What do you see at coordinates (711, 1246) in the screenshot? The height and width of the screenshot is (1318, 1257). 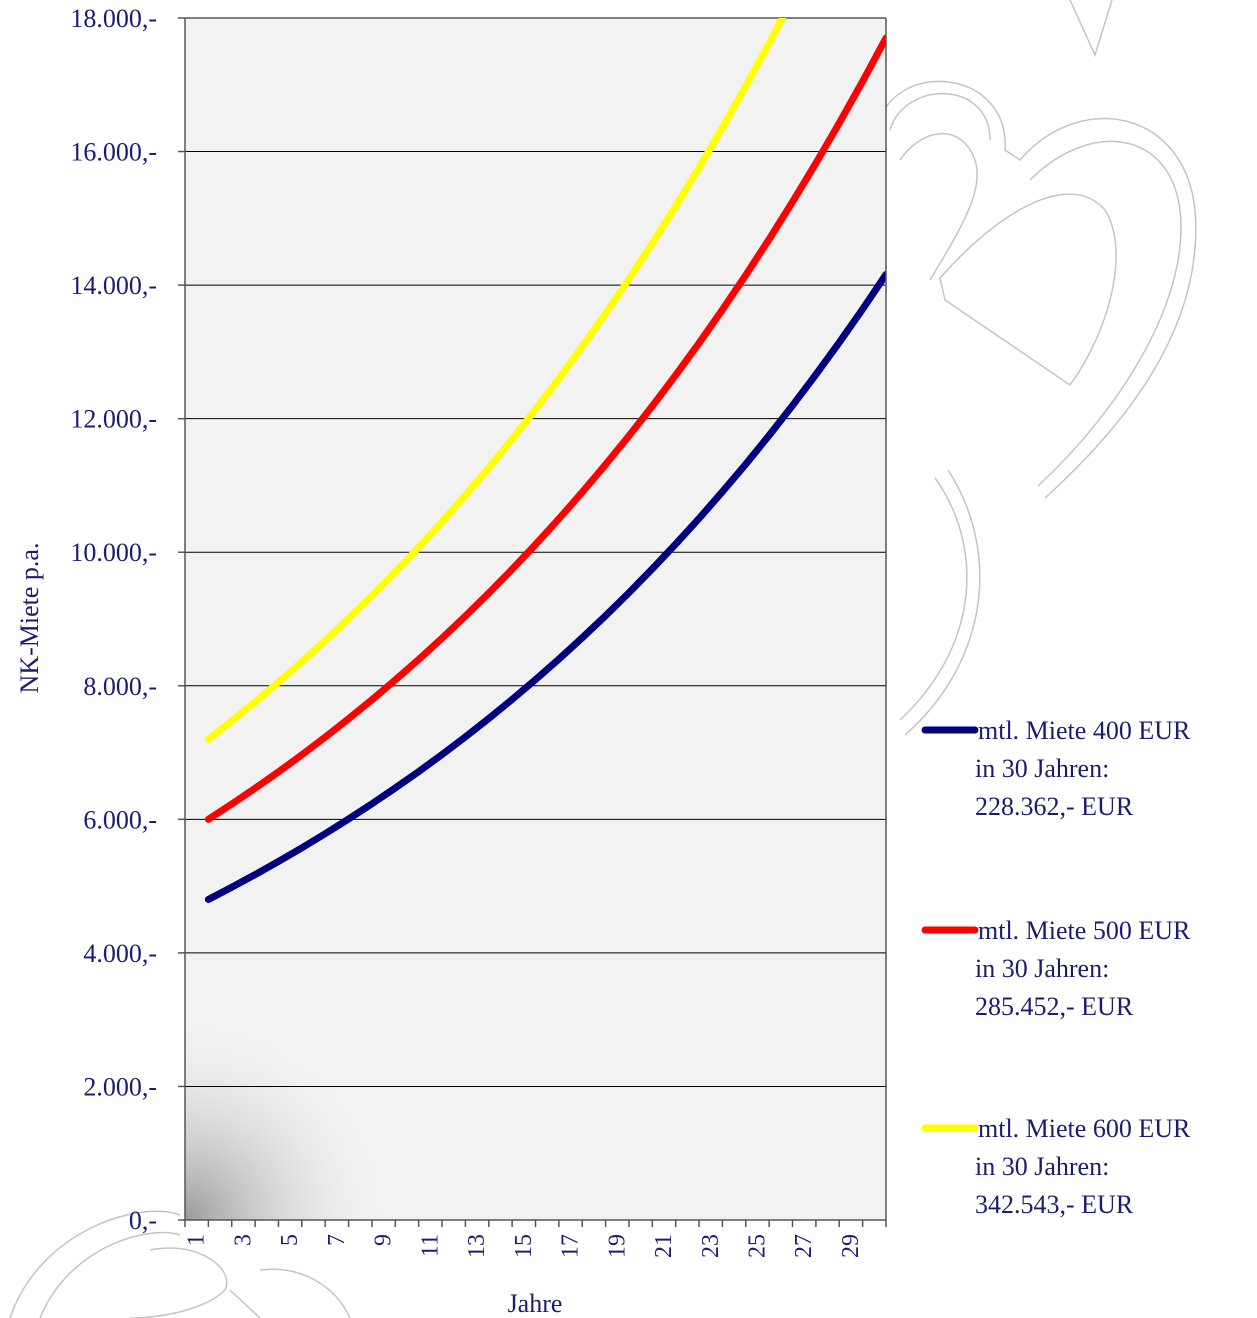 I see `x-tick-label: 23` at bounding box center [711, 1246].